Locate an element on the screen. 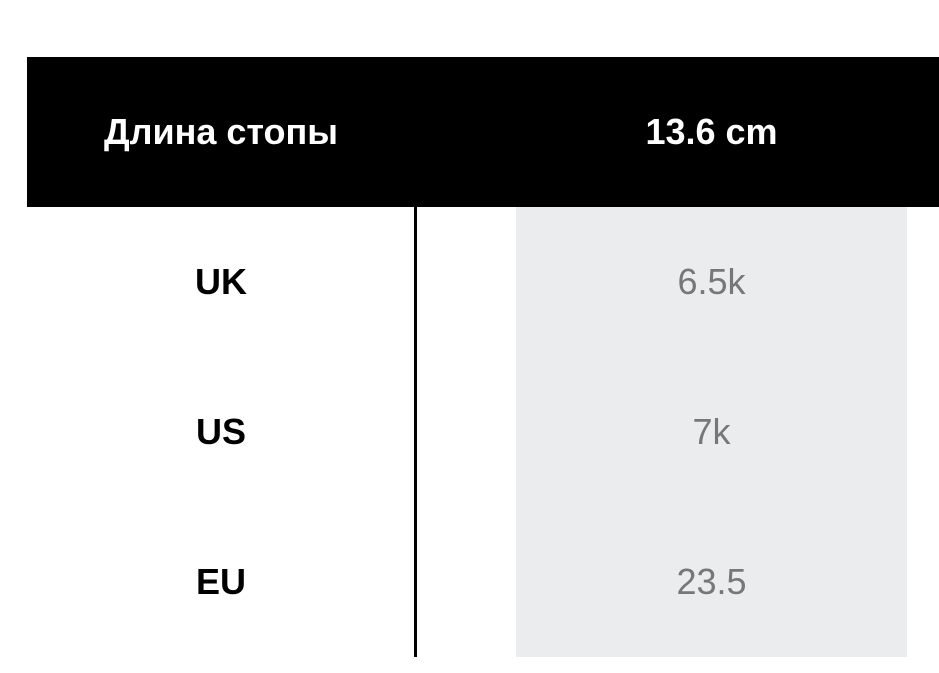  size-value: 23.5 is located at coordinates (711, 581).